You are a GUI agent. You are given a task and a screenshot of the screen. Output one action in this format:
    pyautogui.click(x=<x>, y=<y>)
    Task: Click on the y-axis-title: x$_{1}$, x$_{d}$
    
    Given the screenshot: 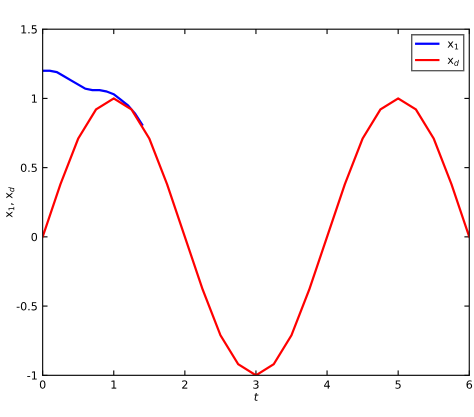 What is the action you would take?
    pyautogui.click(x=10, y=202)
    